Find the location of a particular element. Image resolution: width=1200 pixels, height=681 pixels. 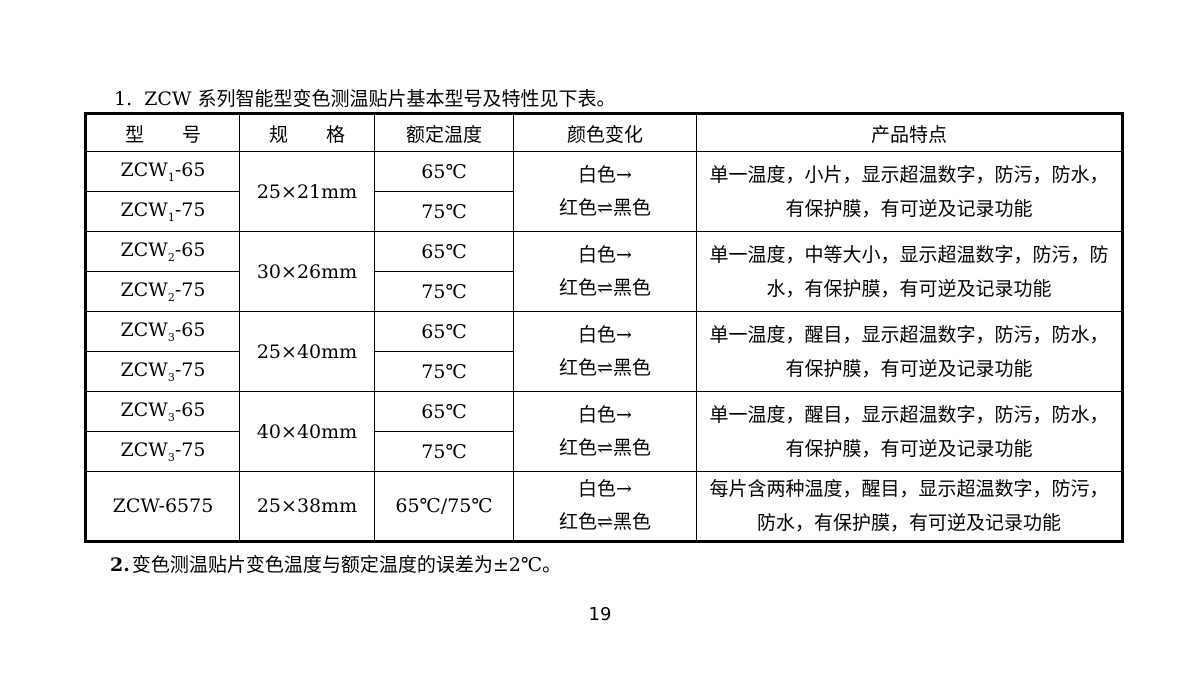

col-header-rated-temp: 额定温度 is located at coordinates (444, 132).